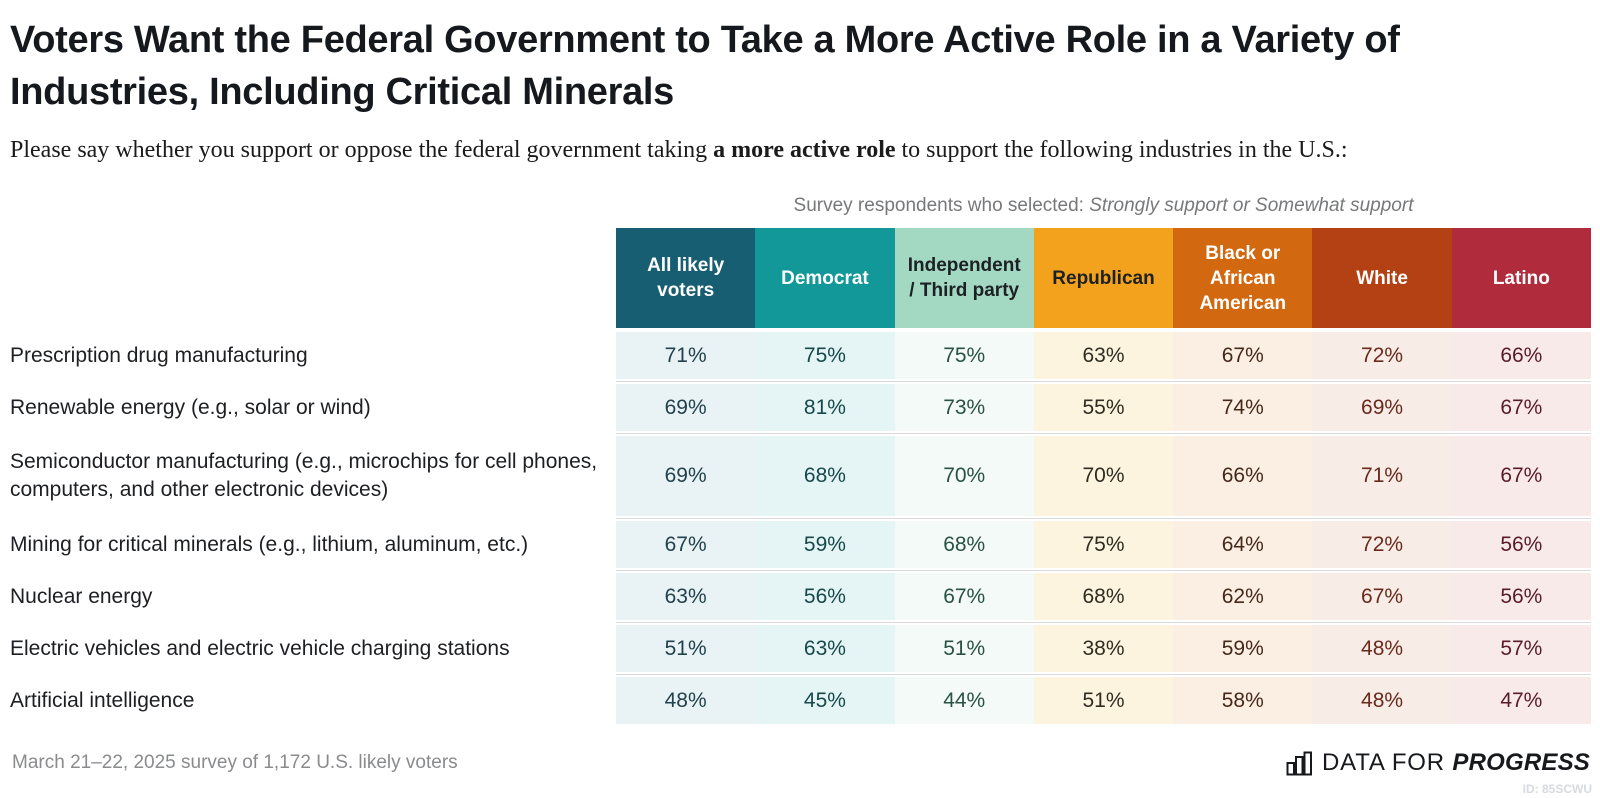 Image resolution: width=1600 pixels, height=798 pixels. Describe the element at coordinates (1521, 648) in the screenshot. I see `value-cell: 57%` at that location.